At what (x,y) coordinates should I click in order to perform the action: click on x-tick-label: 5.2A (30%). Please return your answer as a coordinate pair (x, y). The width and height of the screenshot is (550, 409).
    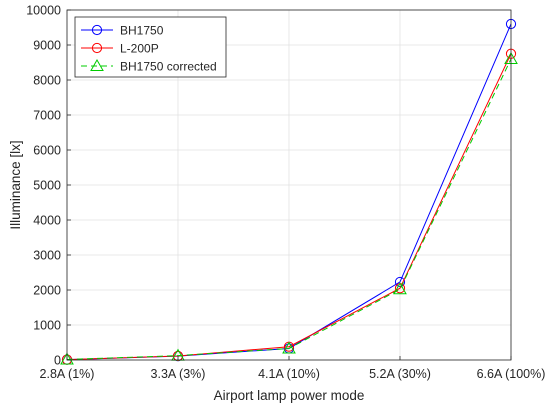
    Looking at the image, I should click on (400, 374).